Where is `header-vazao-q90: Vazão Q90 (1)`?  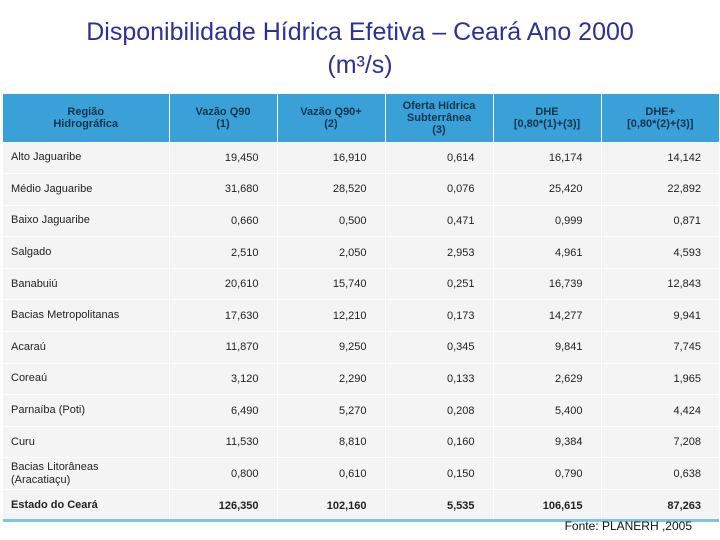
header-vazao-q90: Vazão Q90 (1) is located at coordinates (222, 118).